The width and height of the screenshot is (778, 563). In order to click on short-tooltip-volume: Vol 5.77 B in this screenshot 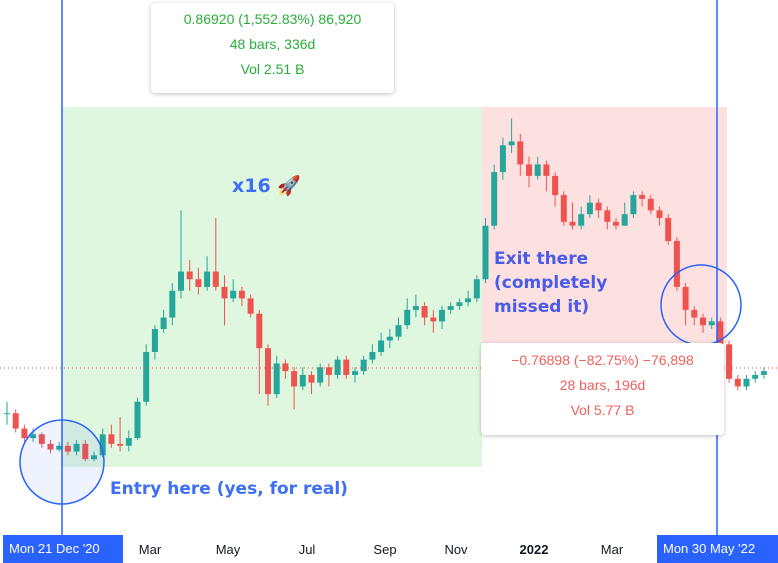, I will do `click(602, 410)`.